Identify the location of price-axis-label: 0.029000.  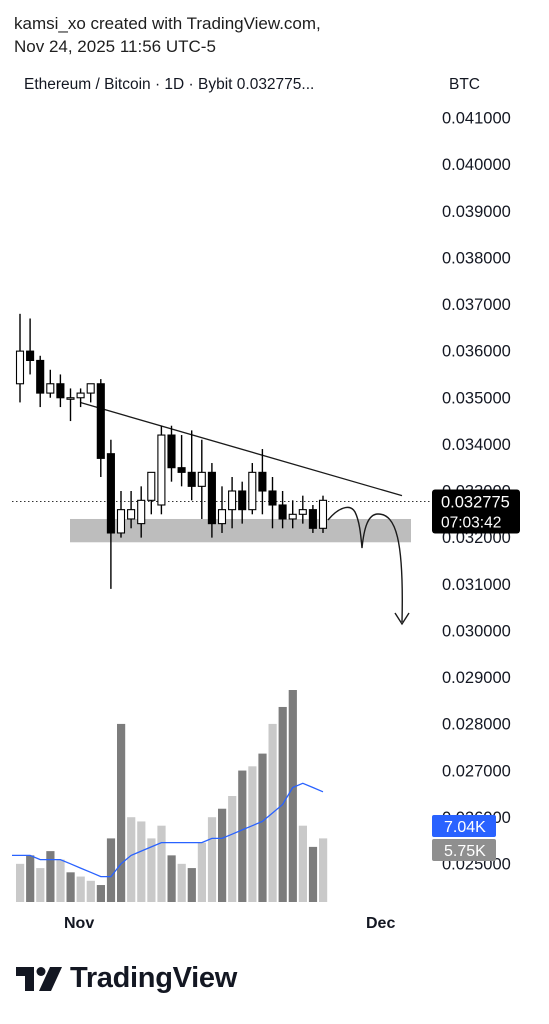
(476, 678).